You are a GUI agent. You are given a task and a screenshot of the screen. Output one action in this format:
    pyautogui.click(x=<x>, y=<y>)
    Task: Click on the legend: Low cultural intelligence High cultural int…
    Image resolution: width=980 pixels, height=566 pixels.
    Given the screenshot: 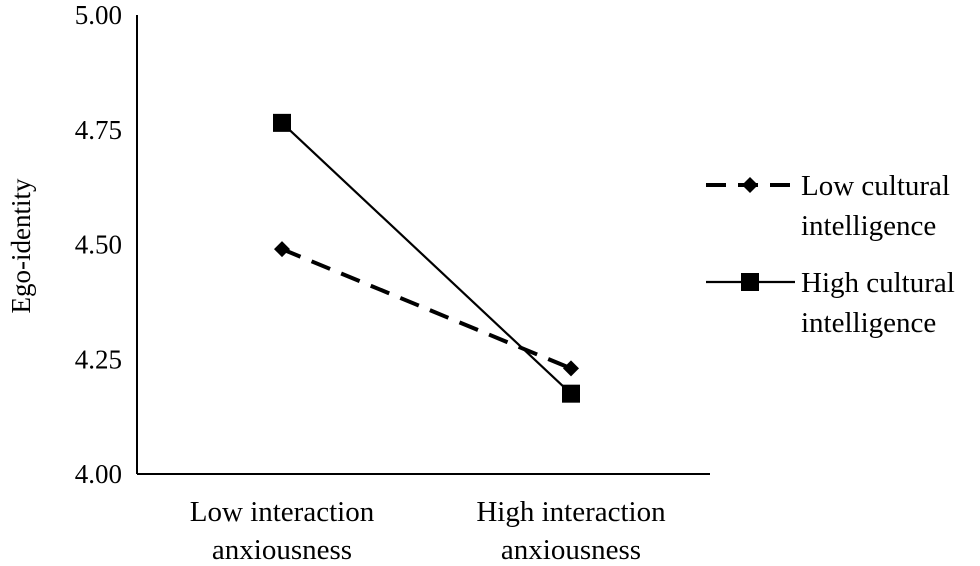 What is the action you would take?
    pyautogui.click(x=830, y=254)
    